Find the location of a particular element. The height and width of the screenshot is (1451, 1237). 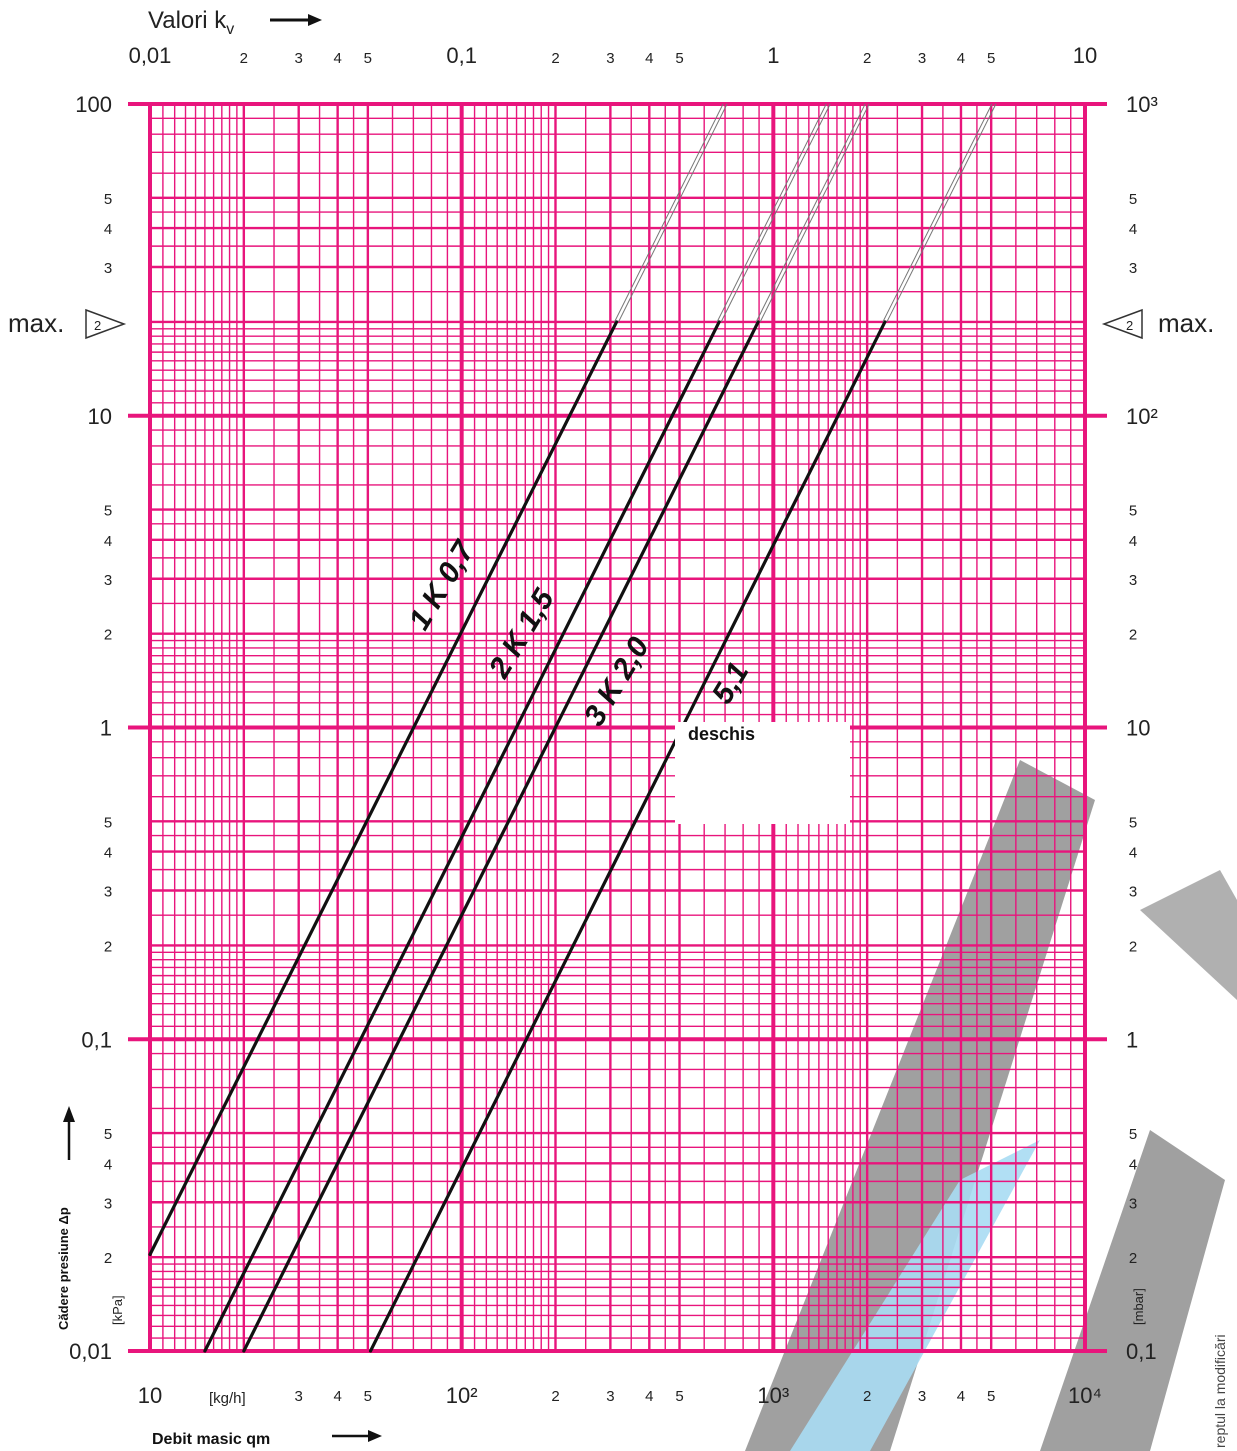

top-major-tick-label: 0,1 is located at coordinates (461, 55).